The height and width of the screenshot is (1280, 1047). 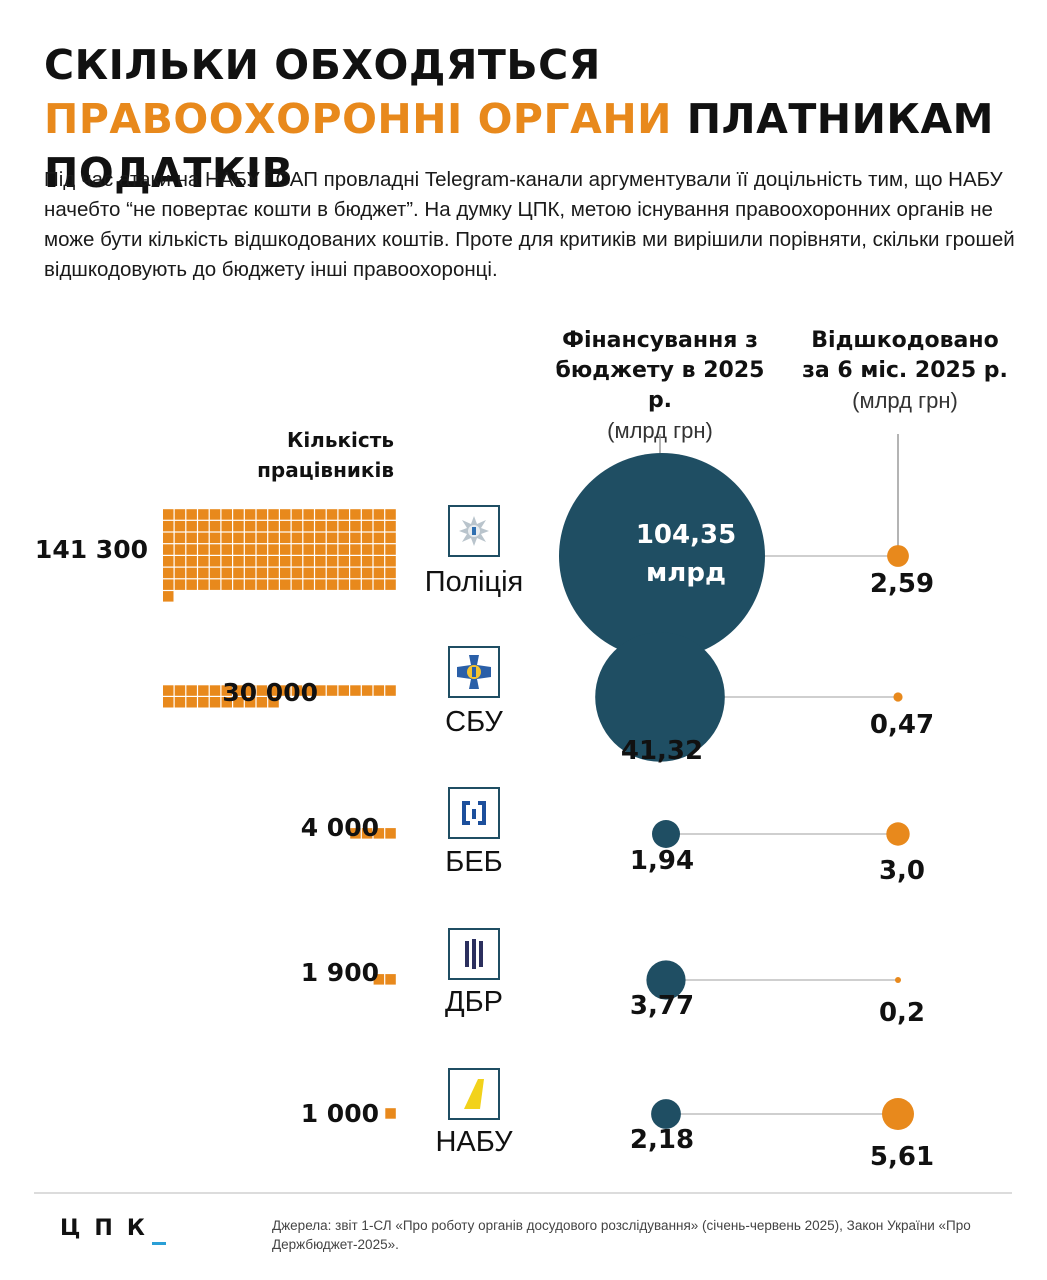 I want to click on funding-value-nabu: 2,18, so click(x=662, y=1140).